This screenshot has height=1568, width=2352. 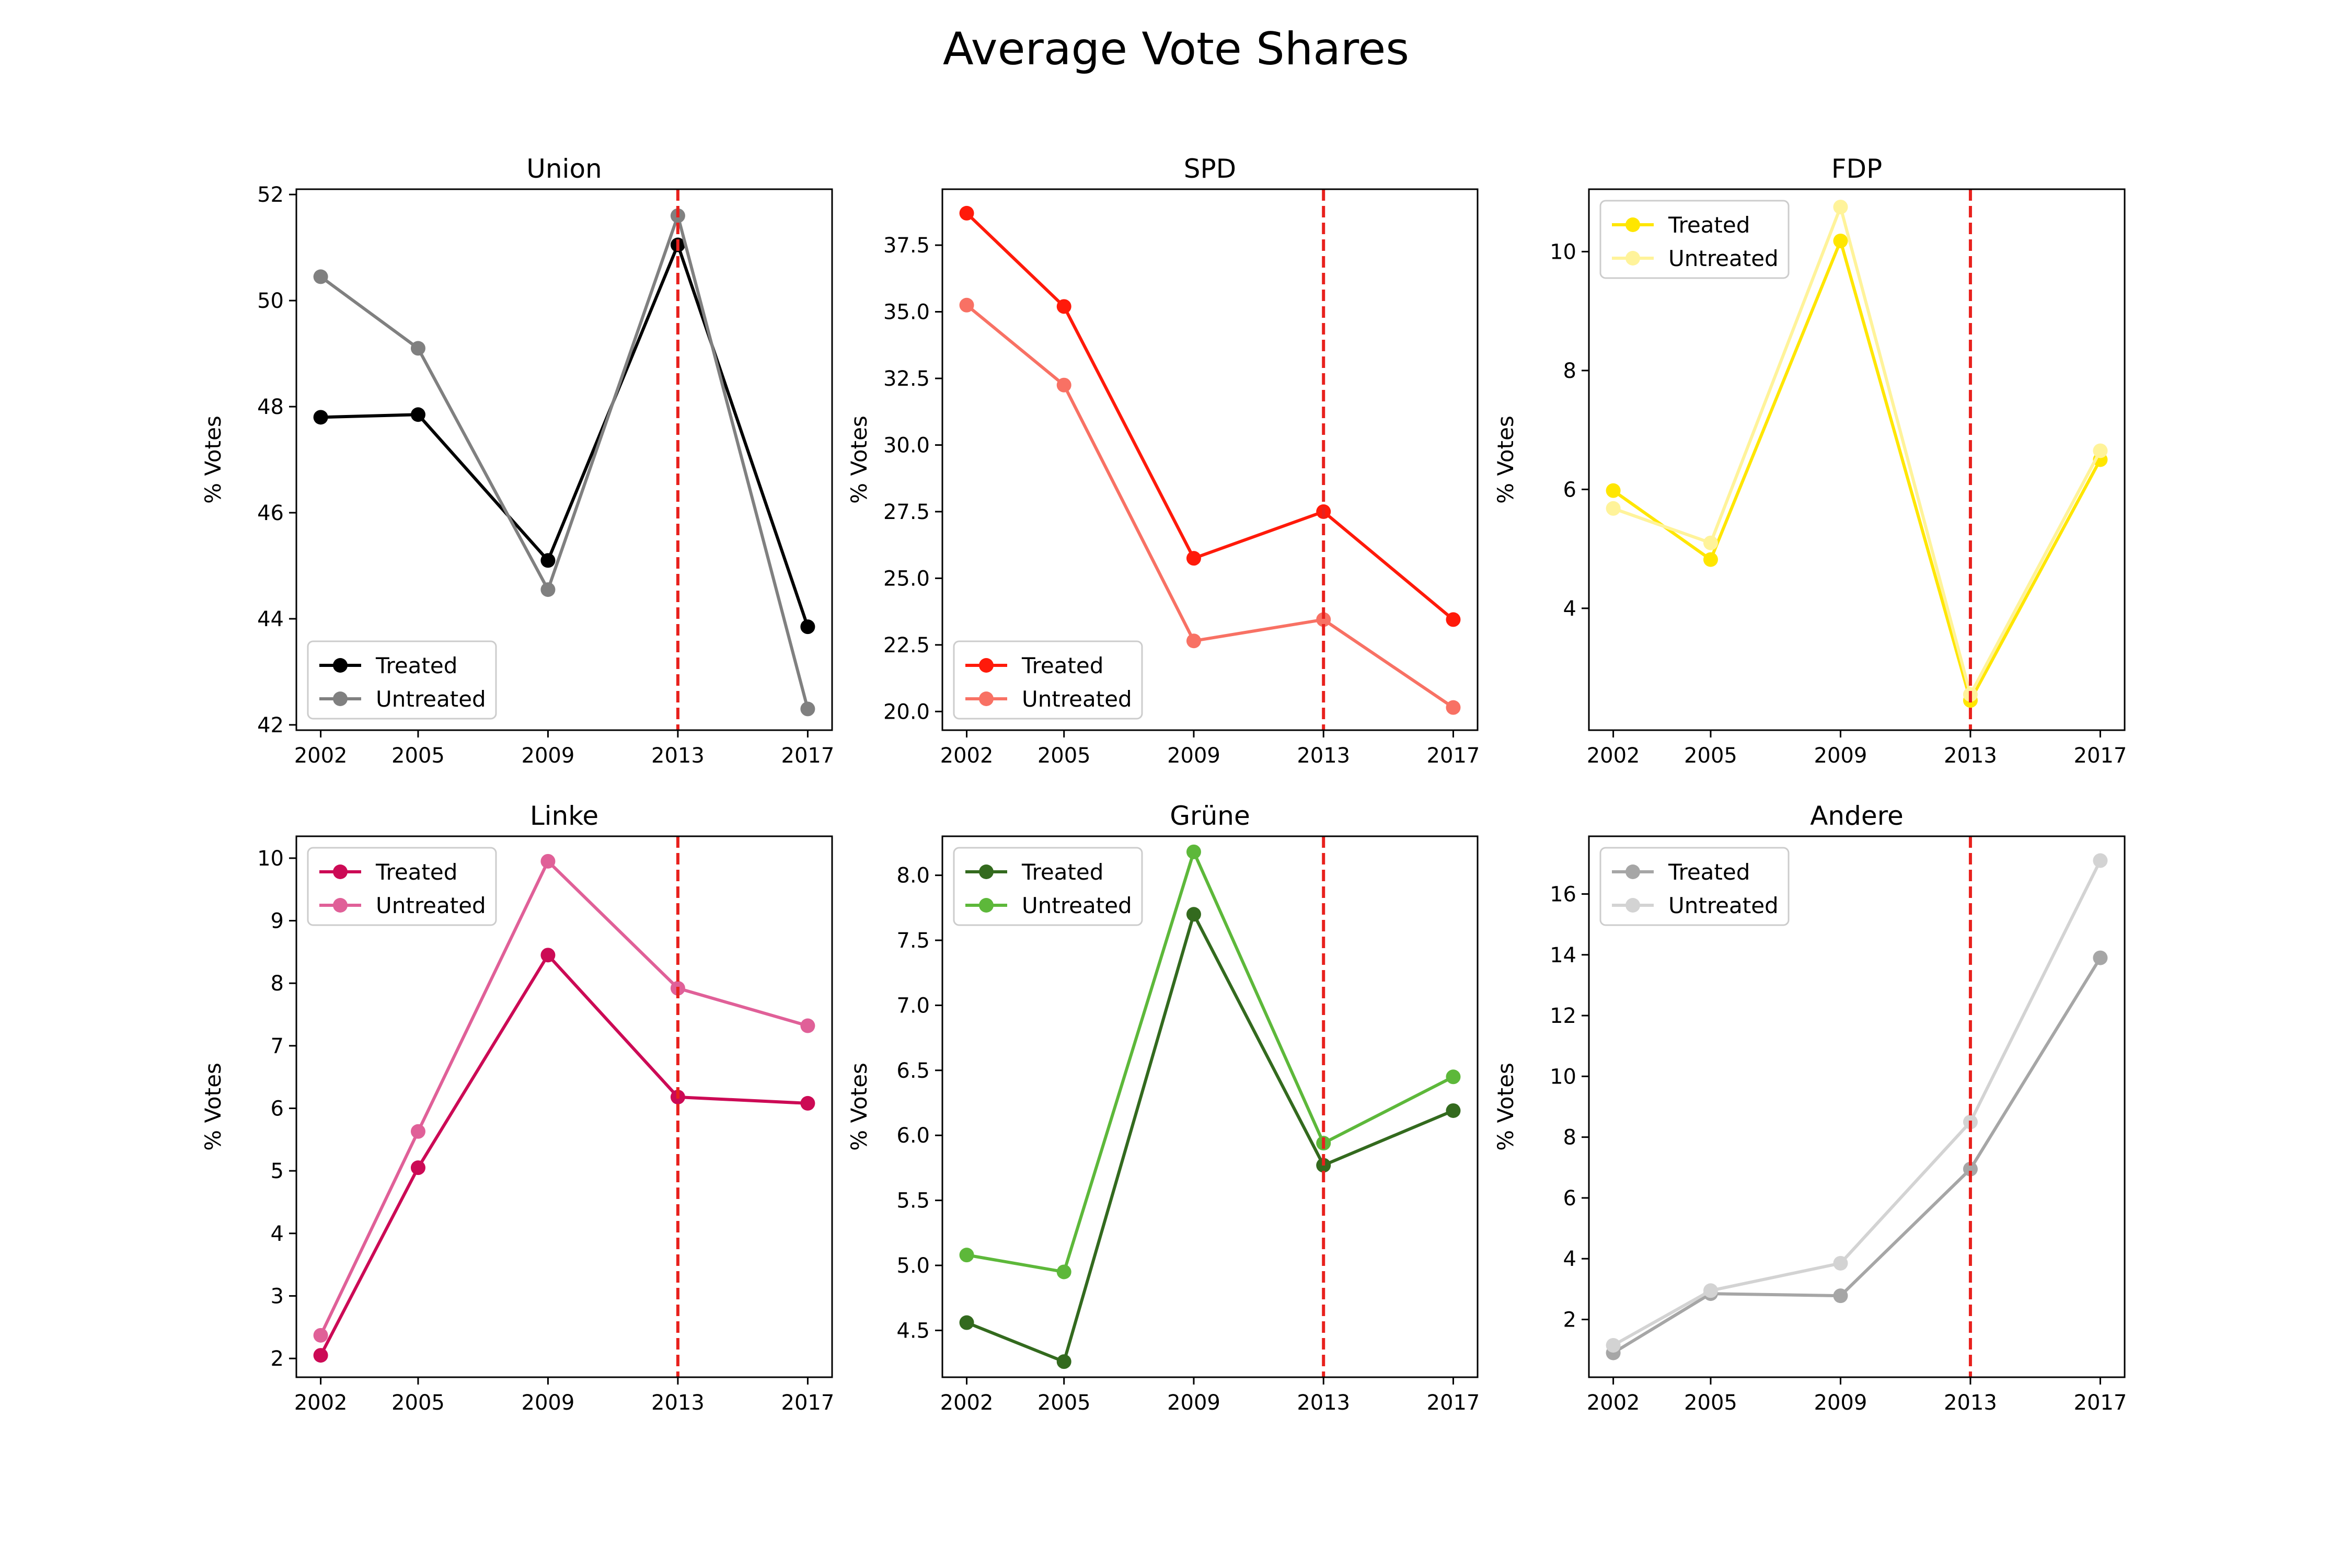 I want to click on x-tick-label-spd: 2017, so click(x=1453, y=756).